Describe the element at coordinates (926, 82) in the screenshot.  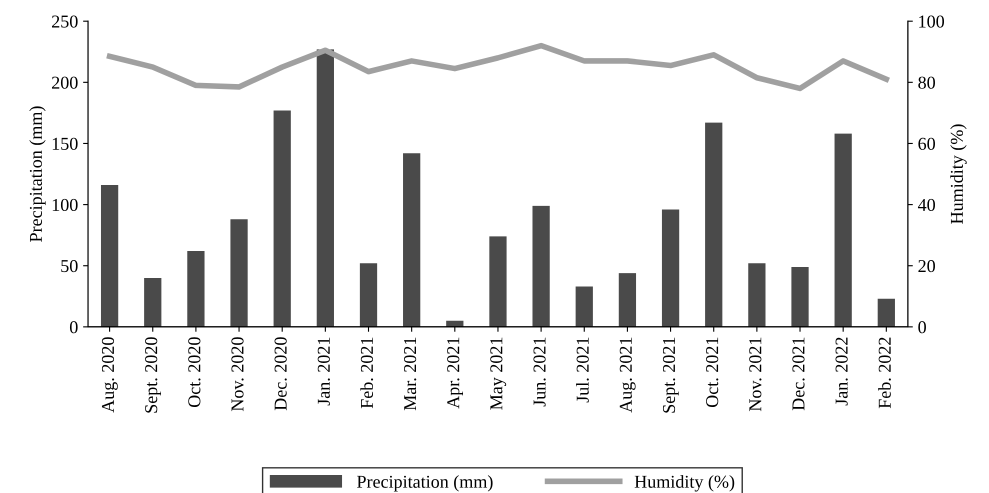
I see `y2-tick-label: 80` at that location.